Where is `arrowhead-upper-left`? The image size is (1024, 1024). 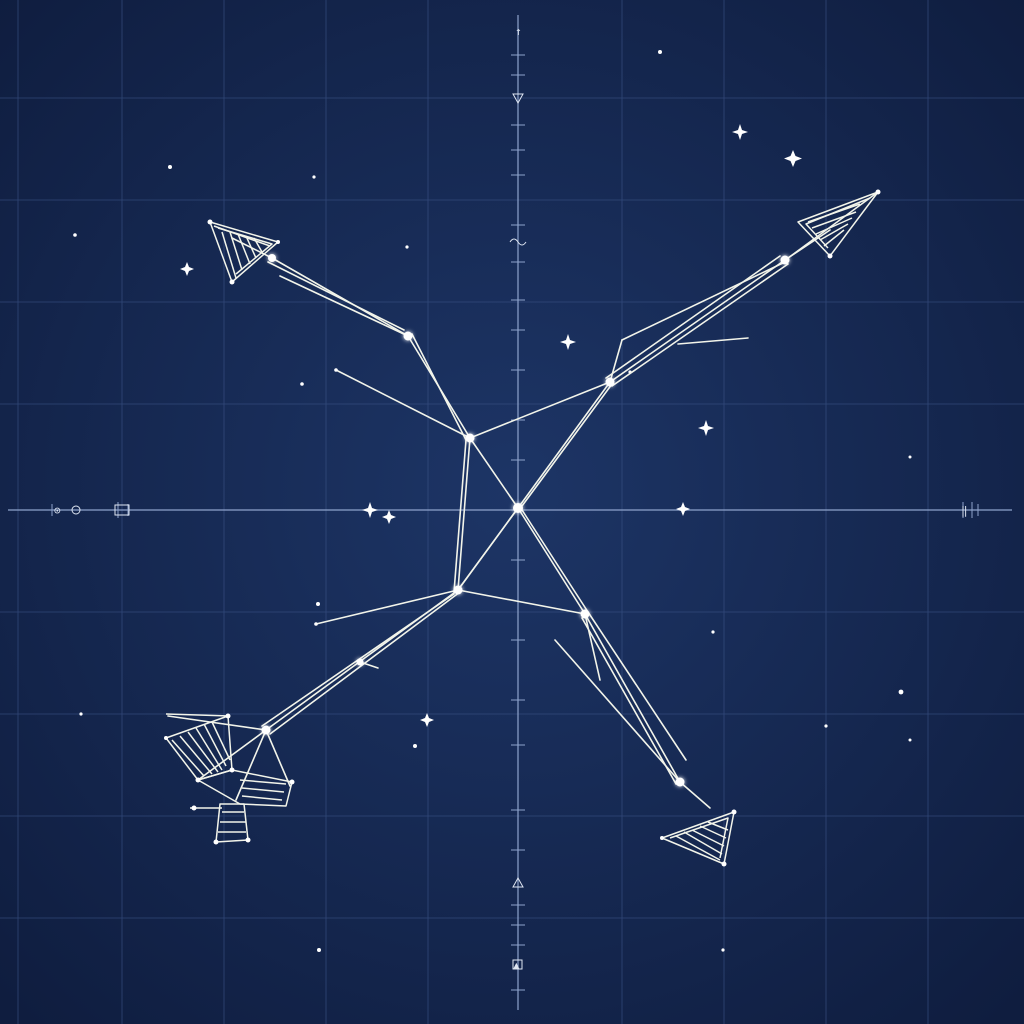
arrowhead-upper-left is located at coordinates (244, 252).